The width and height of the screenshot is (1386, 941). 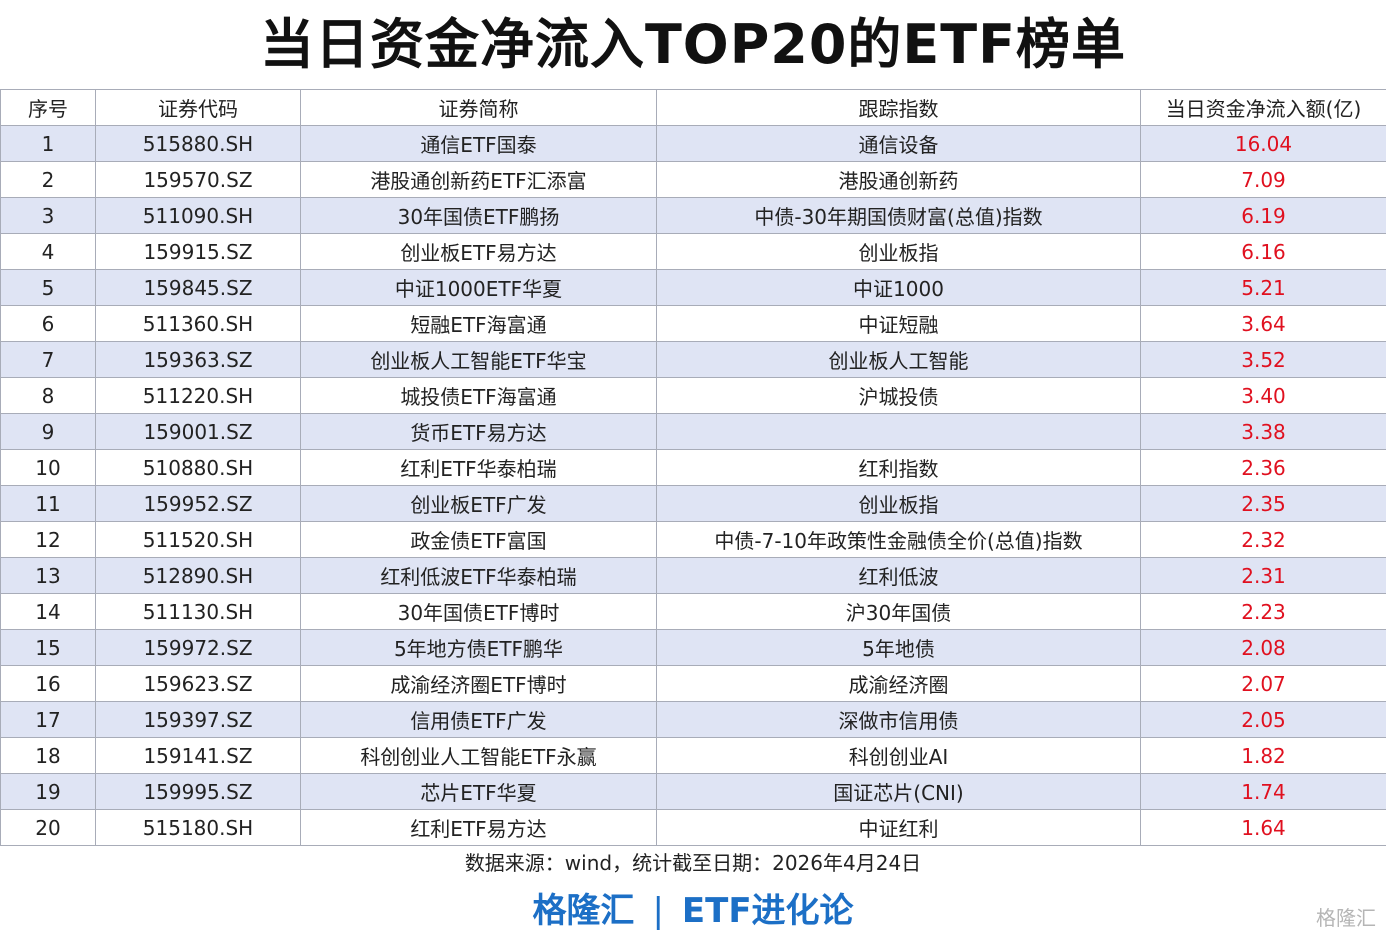 I want to click on watermark: 格隆汇, so click(x=1346, y=918).